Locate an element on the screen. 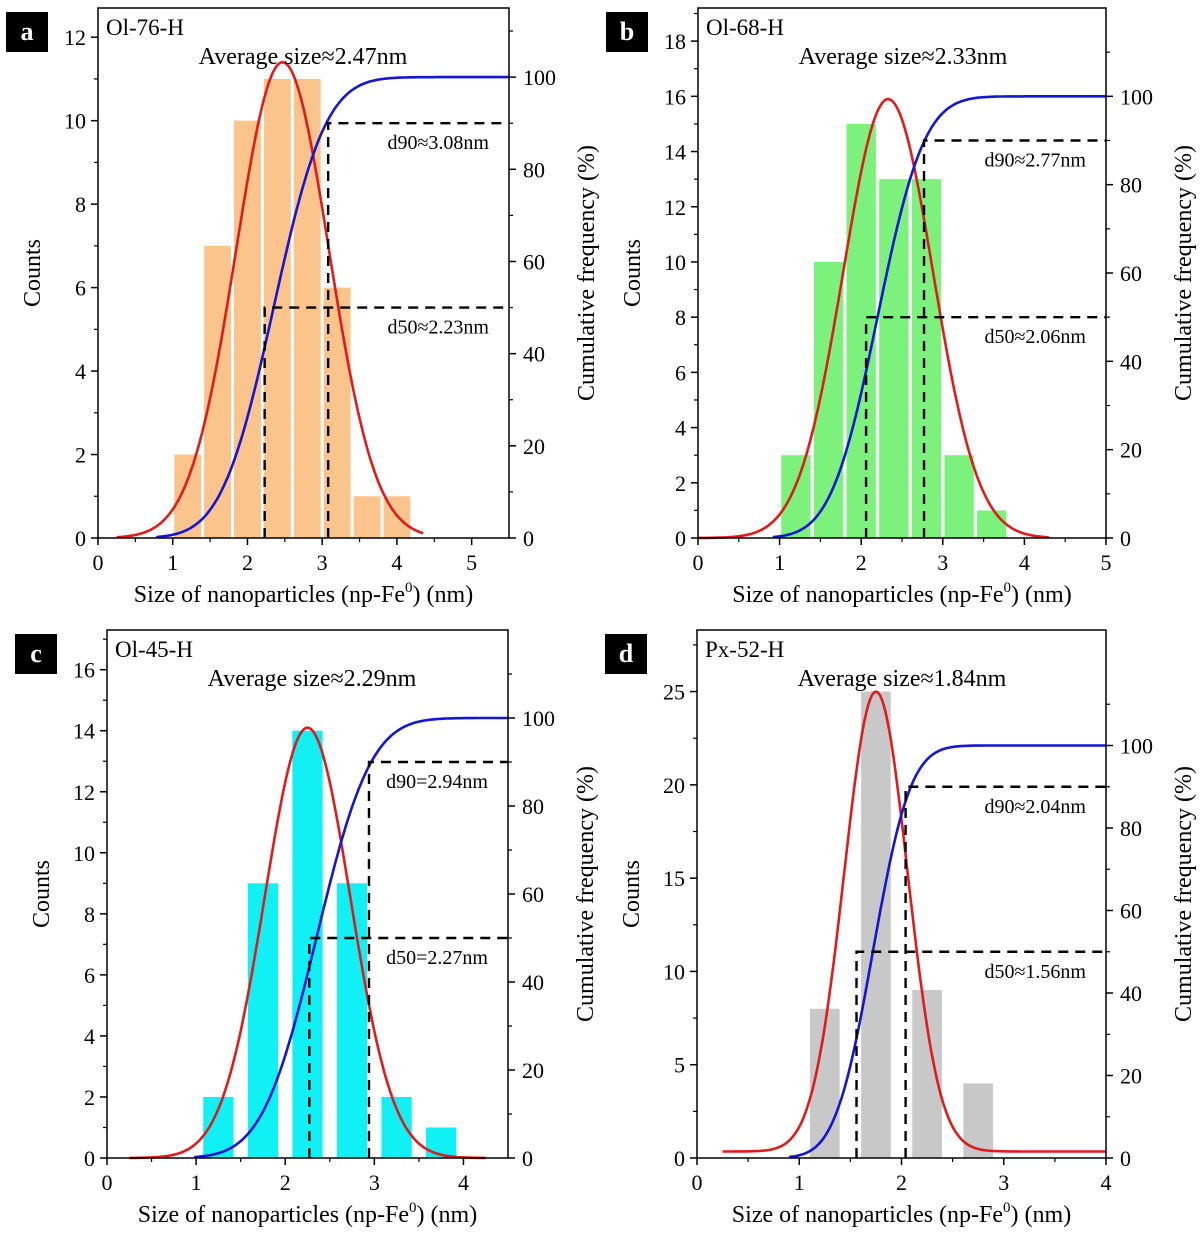  panel-letter: a is located at coordinates (27, 31).